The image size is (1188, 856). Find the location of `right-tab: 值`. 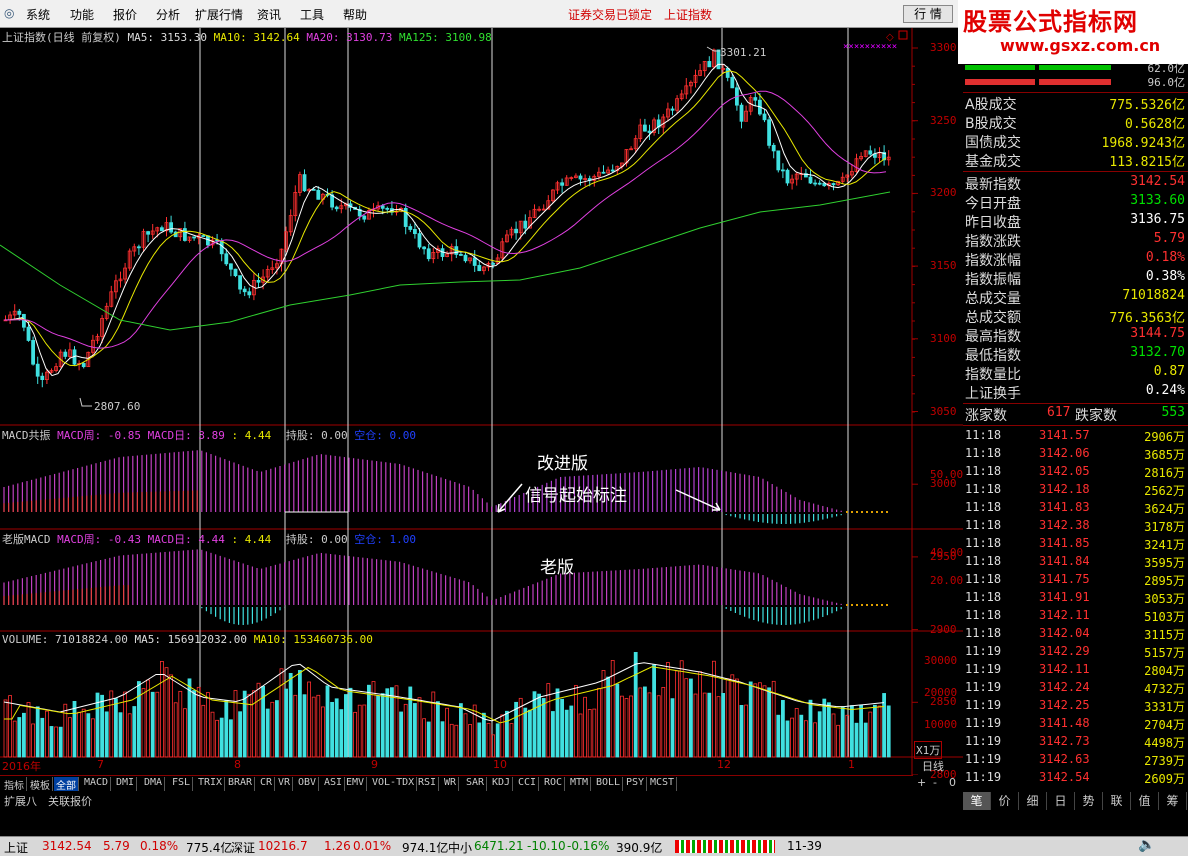

right-tab: 值 is located at coordinates (1145, 801).